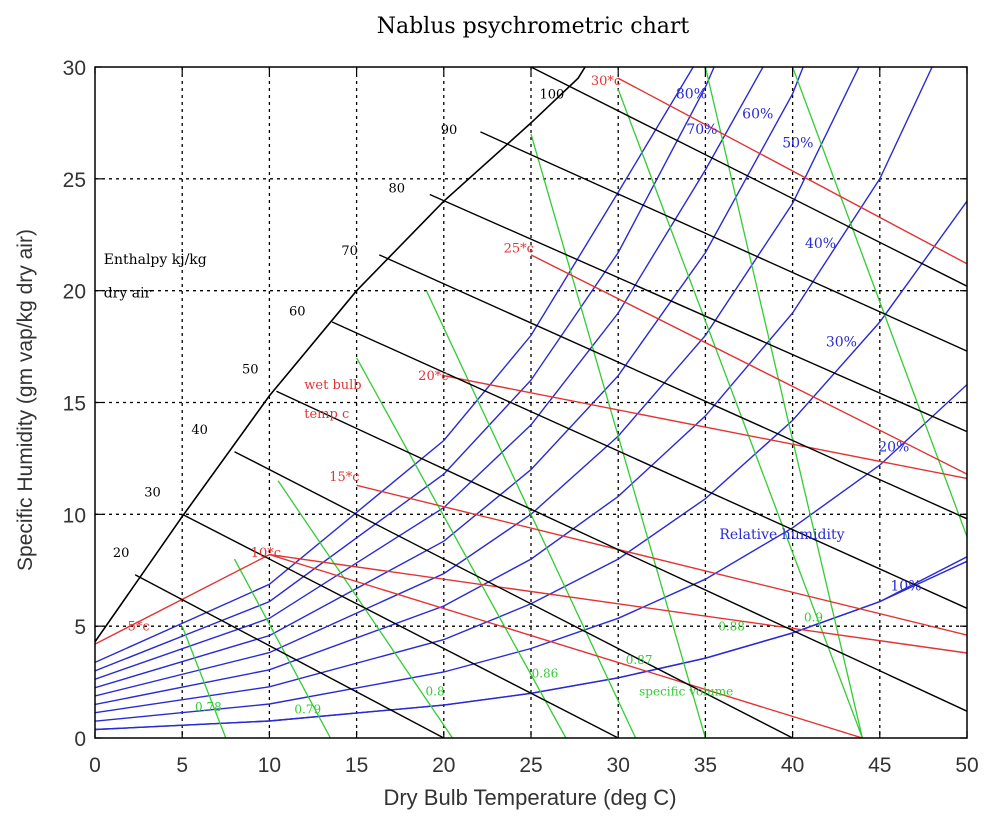  Describe the element at coordinates (182, 765) in the screenshot. I see `x-tick-label-1: 5` at that location.